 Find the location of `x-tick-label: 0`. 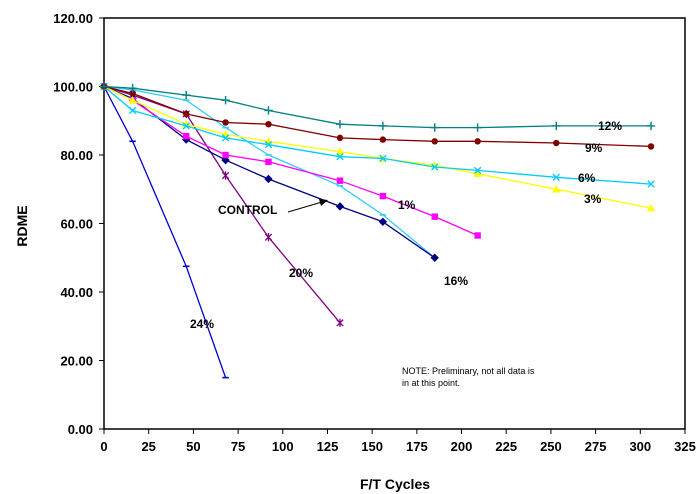

x-tick-label: 0 is located at coordinates (103, 446).